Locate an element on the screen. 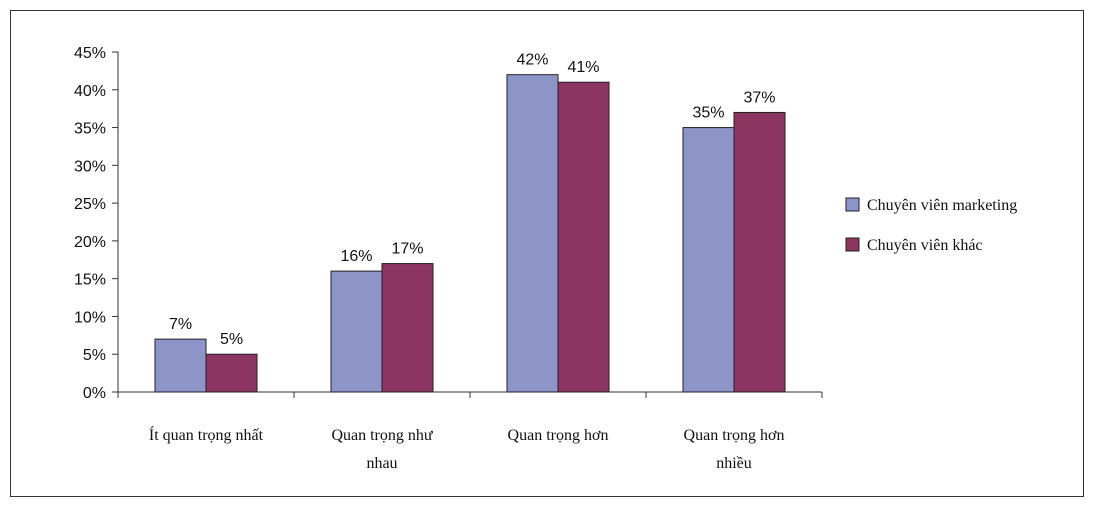 This screenshot has width=1094, height=507. y-tick-label: 25% is located at coordinates (90, 204).